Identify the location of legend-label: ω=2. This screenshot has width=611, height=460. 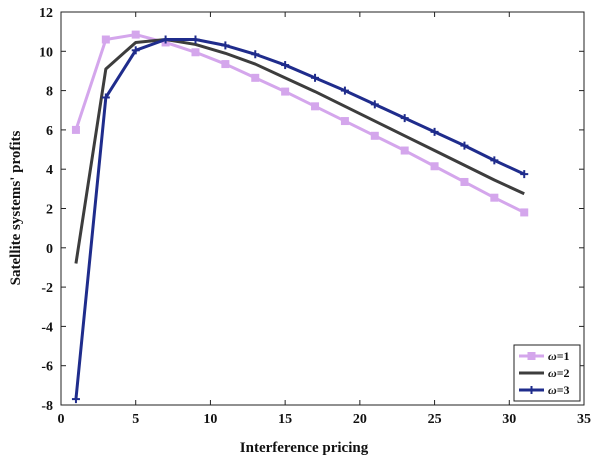
(559, 373).